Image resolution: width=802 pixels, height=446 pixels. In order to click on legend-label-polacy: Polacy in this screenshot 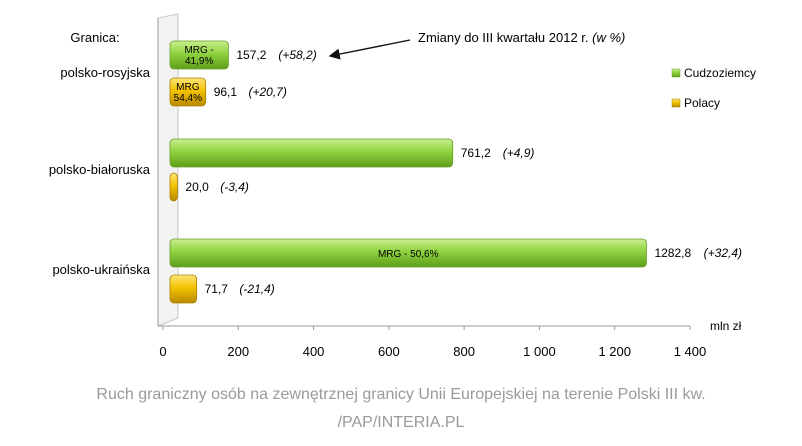, I will do `click(702, 103)`.